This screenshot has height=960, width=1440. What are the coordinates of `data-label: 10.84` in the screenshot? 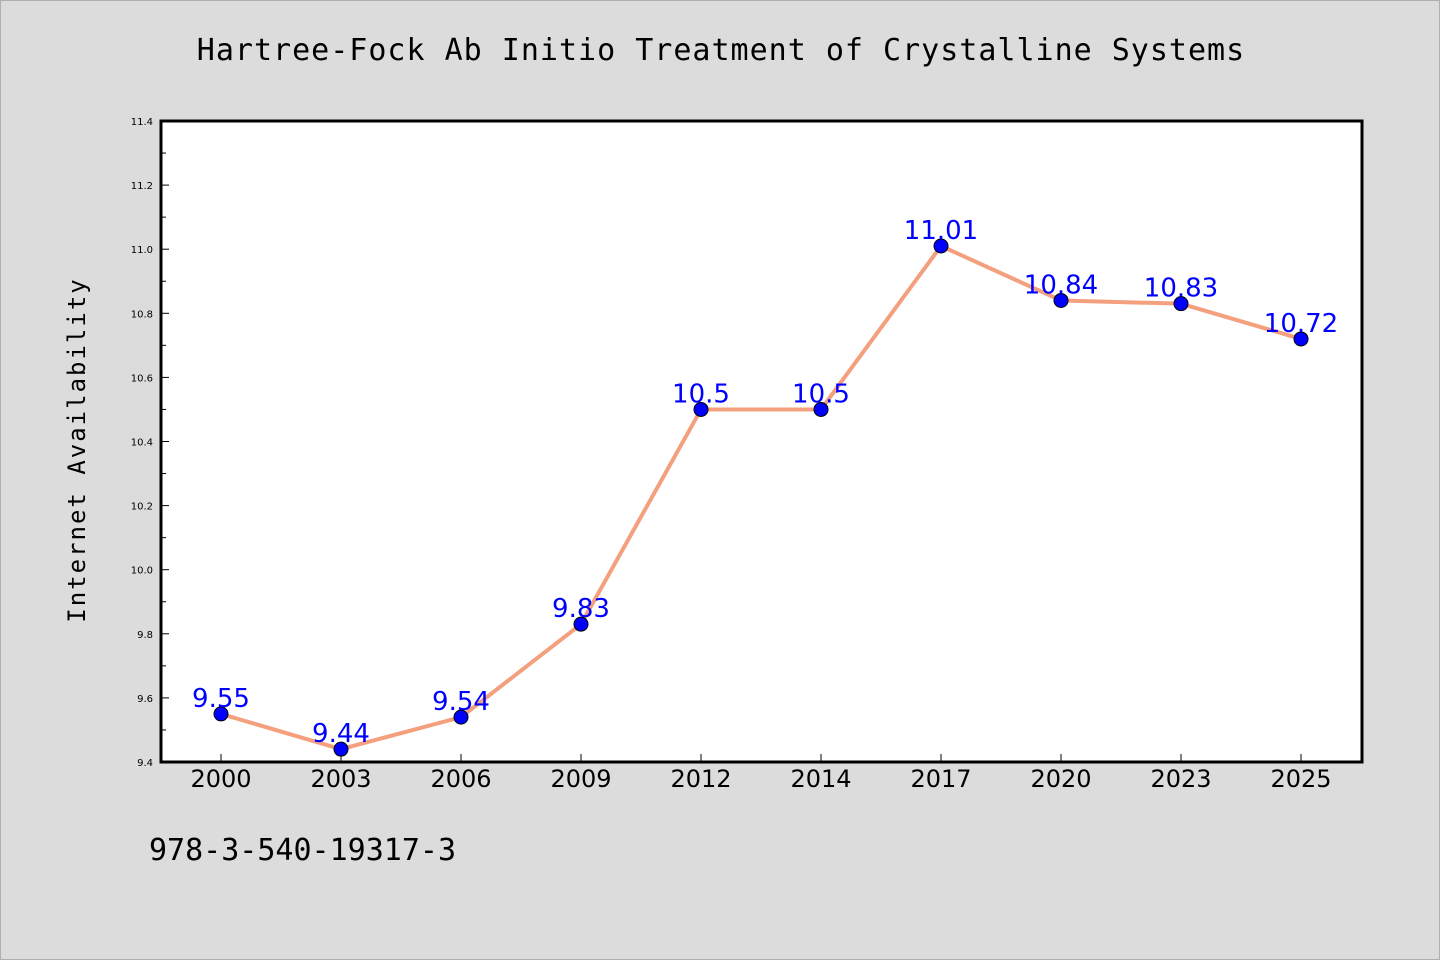 It's located at (1061, 285).